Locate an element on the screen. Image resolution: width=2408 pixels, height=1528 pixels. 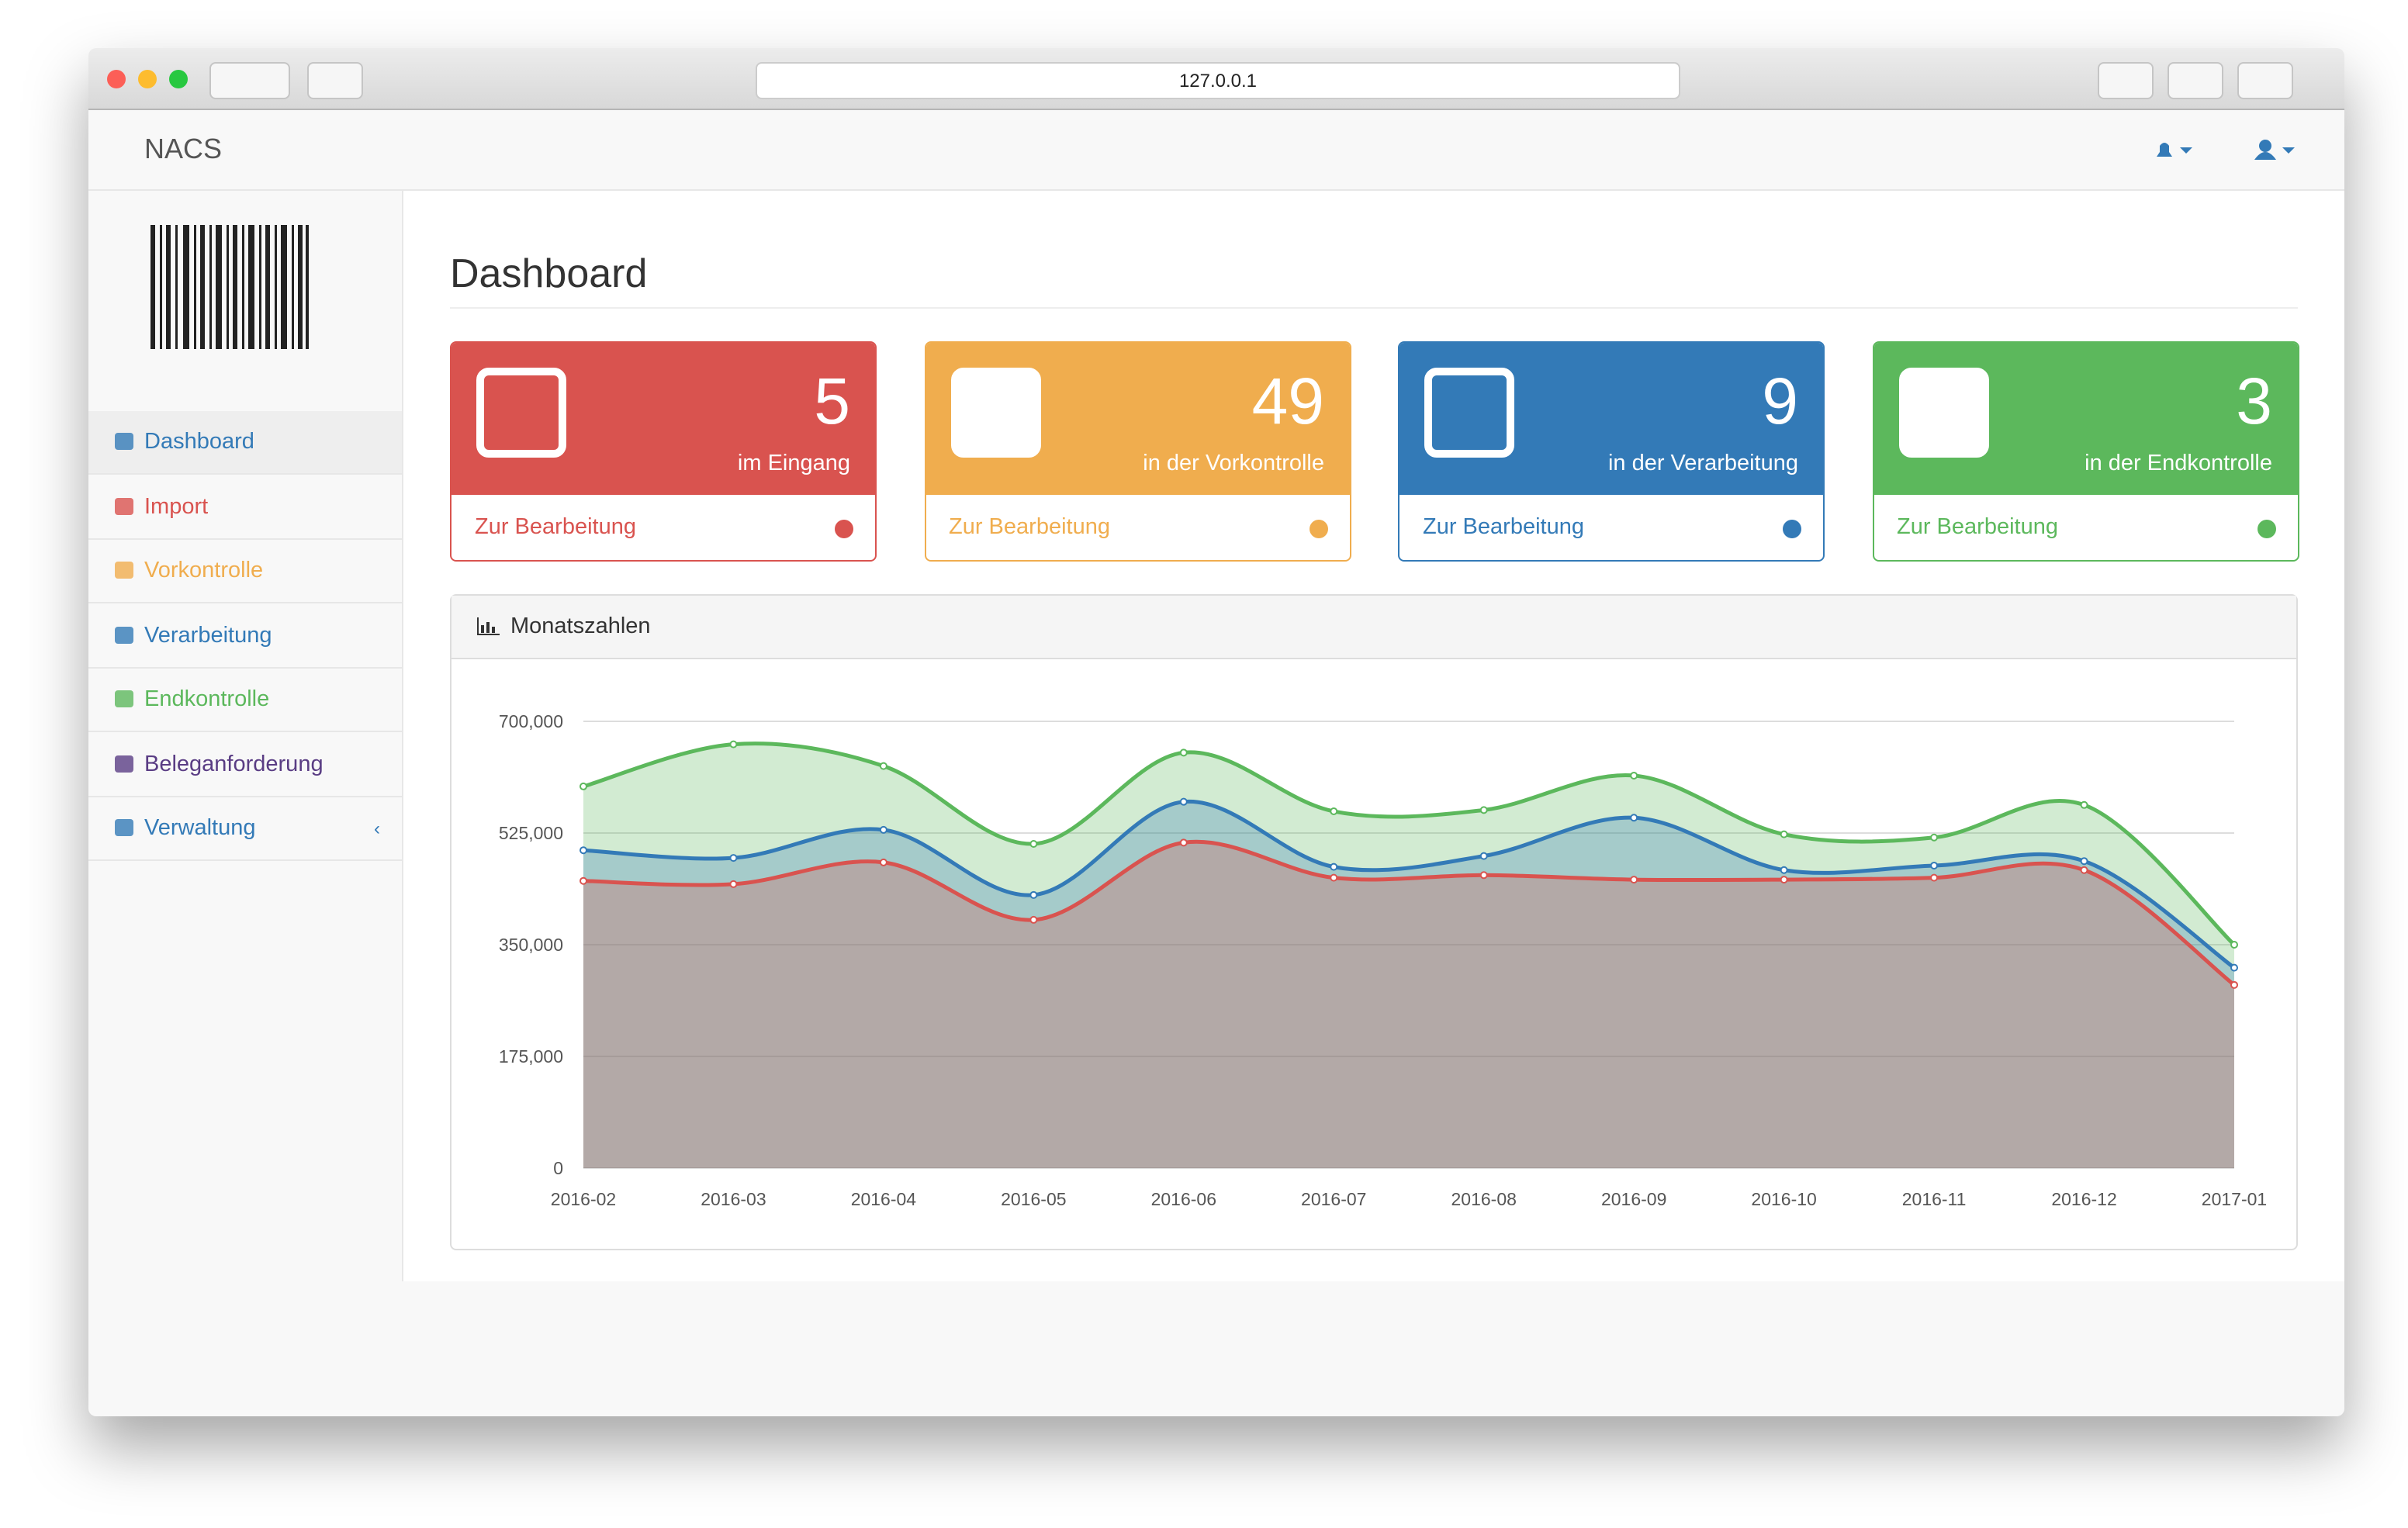
sidebar-toggle is located at coordinates (335, 80).